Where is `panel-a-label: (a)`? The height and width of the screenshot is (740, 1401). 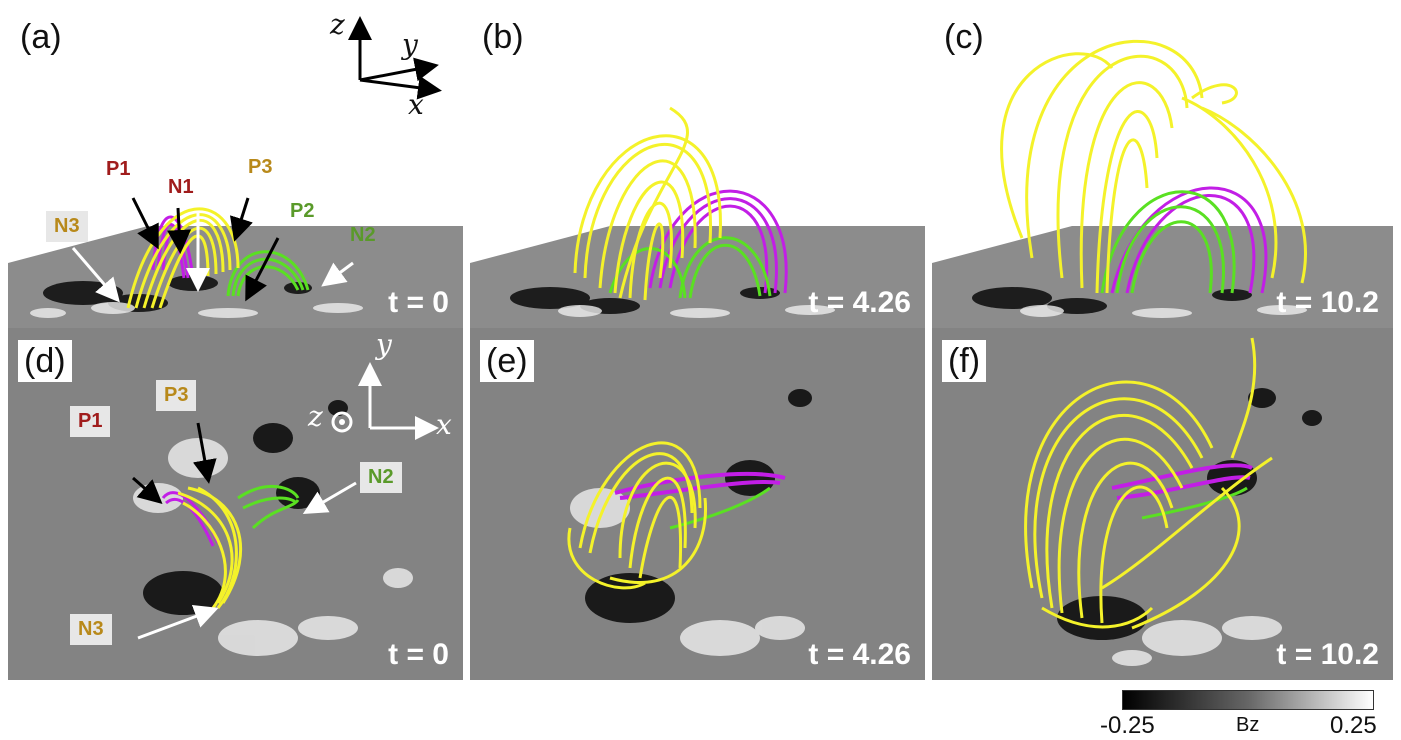 panel-a-label: (a) is located at coordinates (41, 37).